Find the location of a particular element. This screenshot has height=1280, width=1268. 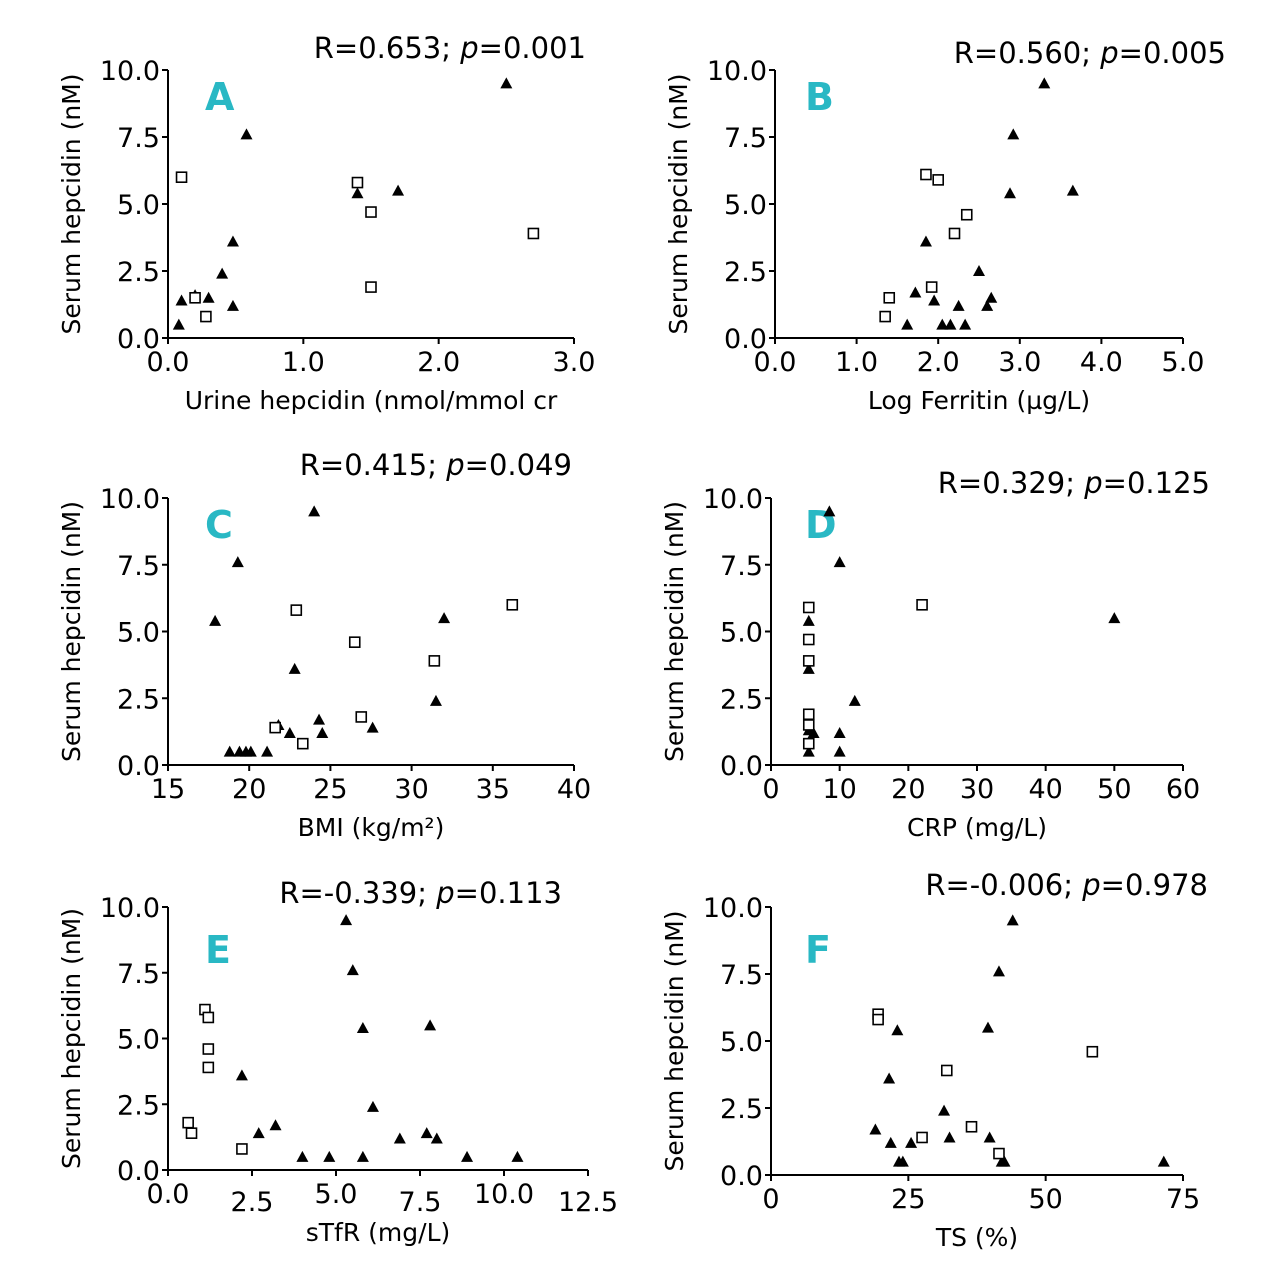

panel-letter: D is located at coordinates (821, 525).